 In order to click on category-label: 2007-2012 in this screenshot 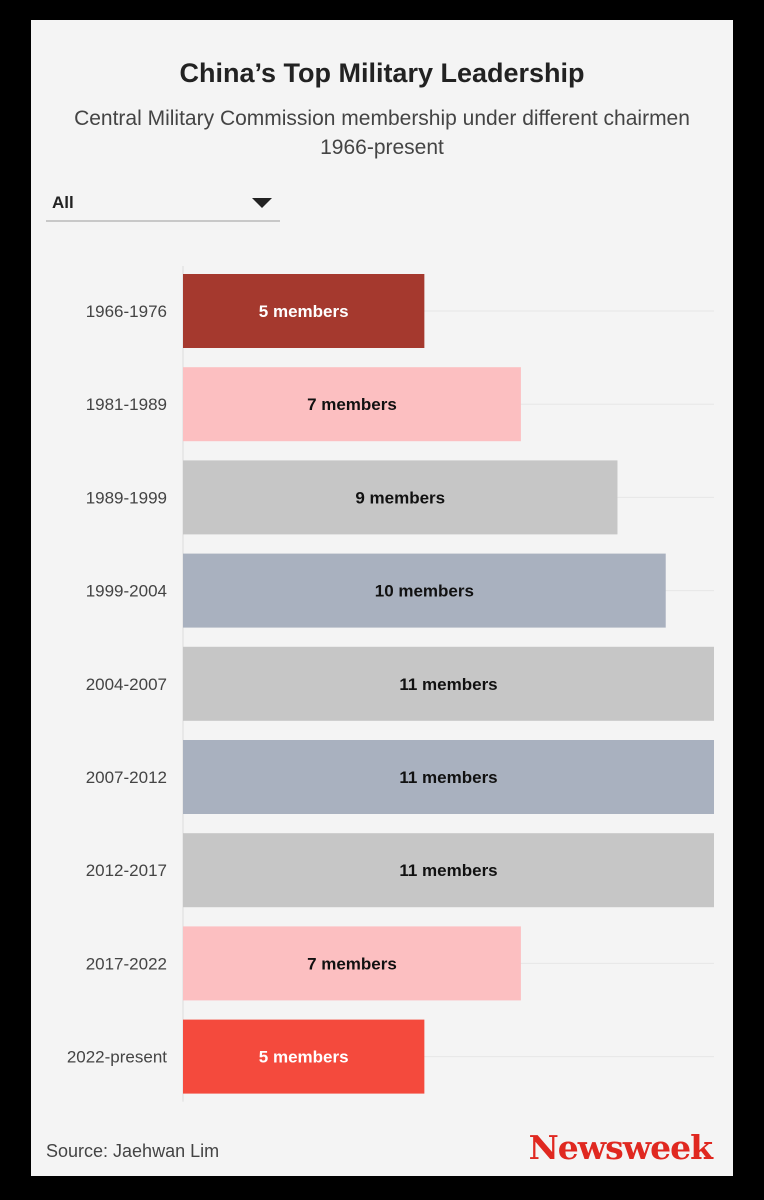, I will do `click(126, 777)`.